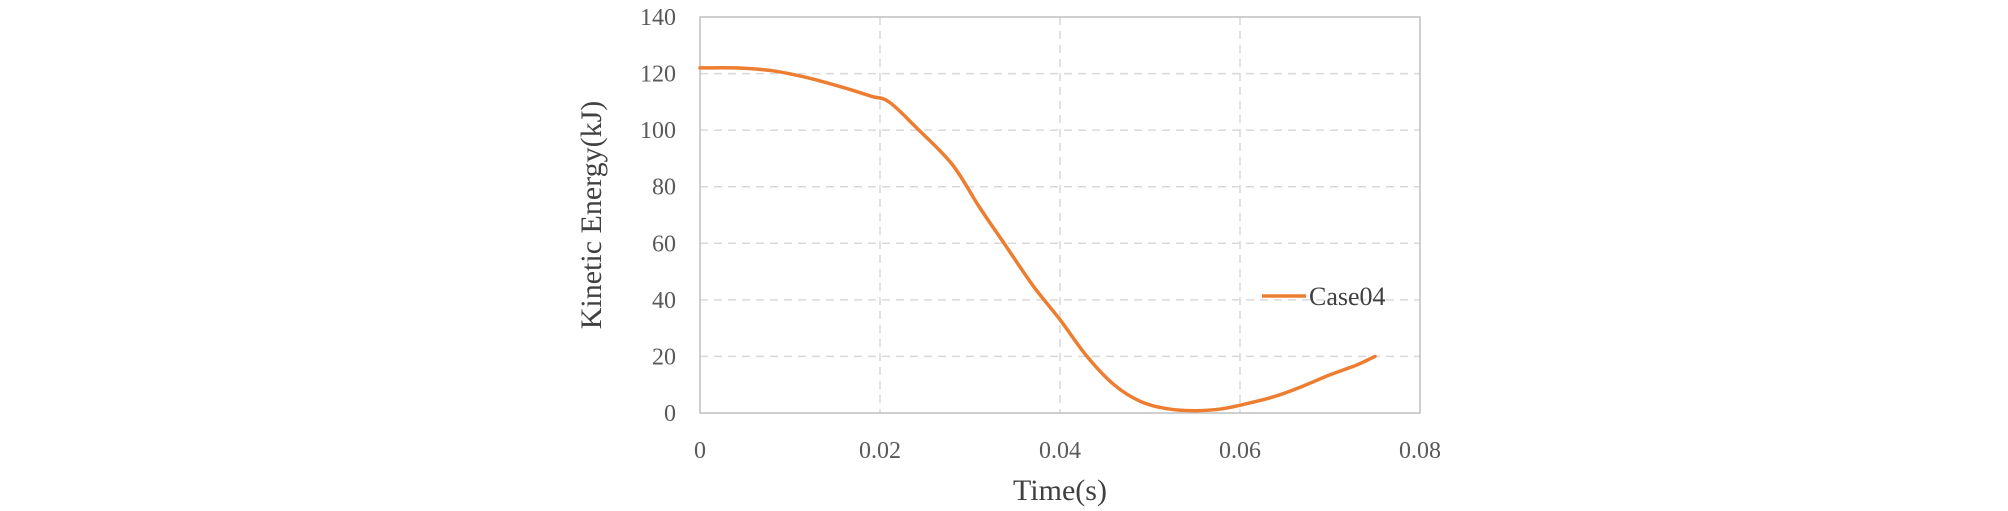 This screenshot has width=2008, height=511. Describe the element at coordinates (658, 216) in the screenshot. I see `y-axis-ticks: 0 20 40 60 80 100 120 140` at that location.